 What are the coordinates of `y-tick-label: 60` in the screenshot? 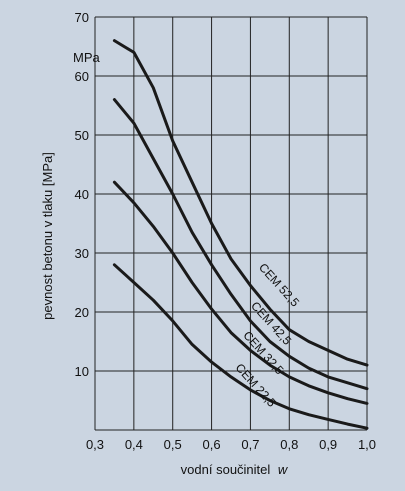 It's located at (82, 76).